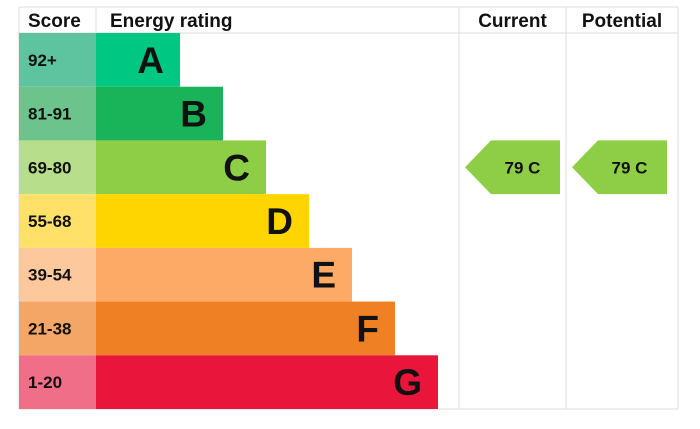 The image size is (700, 429). Describe the element at coordinates (49, 167) in the screenshot. I see `score-label-c: 69-80` at that location.